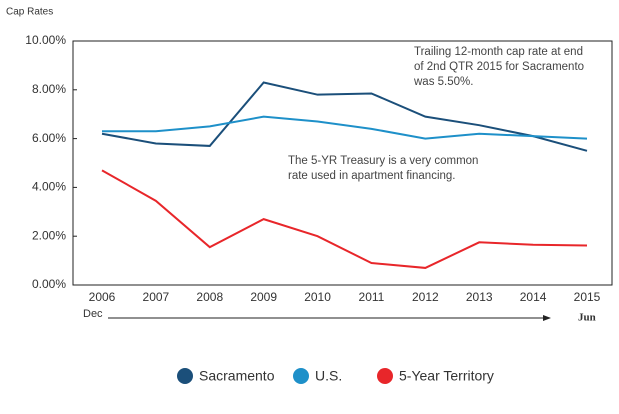  Describe the element at coordinates (49, 284) in the screenshot. I see `y-tick-label: 0.00%` at that location.